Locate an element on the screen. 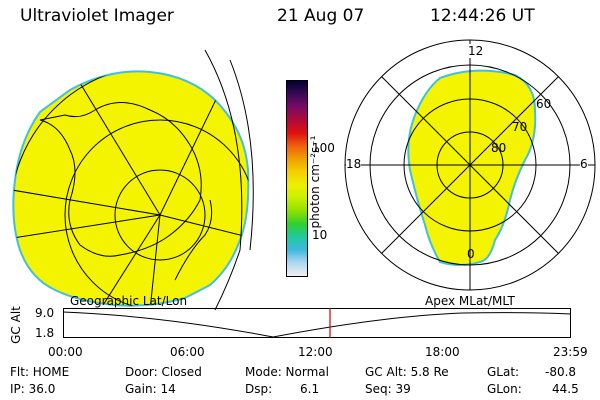 This screenshot has height=400, width=600. geographic-title: Geographic Lat/Lon is located at coordinates (129, 301).